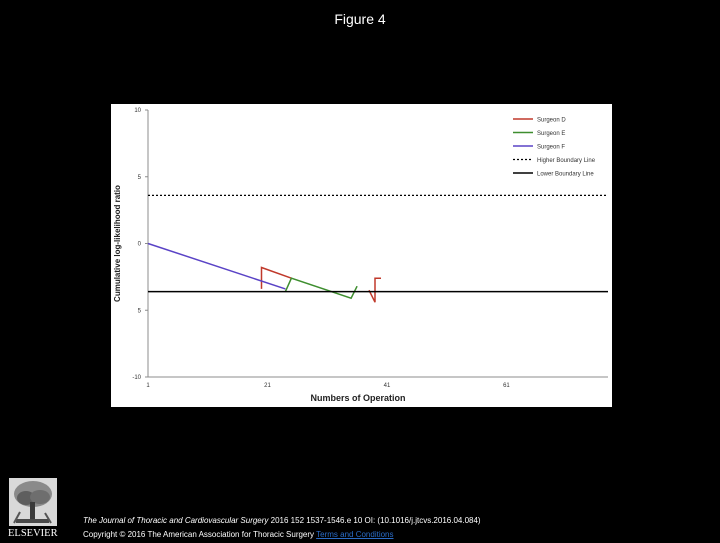 The image size is (720, 543). What do you see at coordinates (360, 19) in the screenshot?
I see `figure-title: Figure 4` at bounding box center [360, 19].